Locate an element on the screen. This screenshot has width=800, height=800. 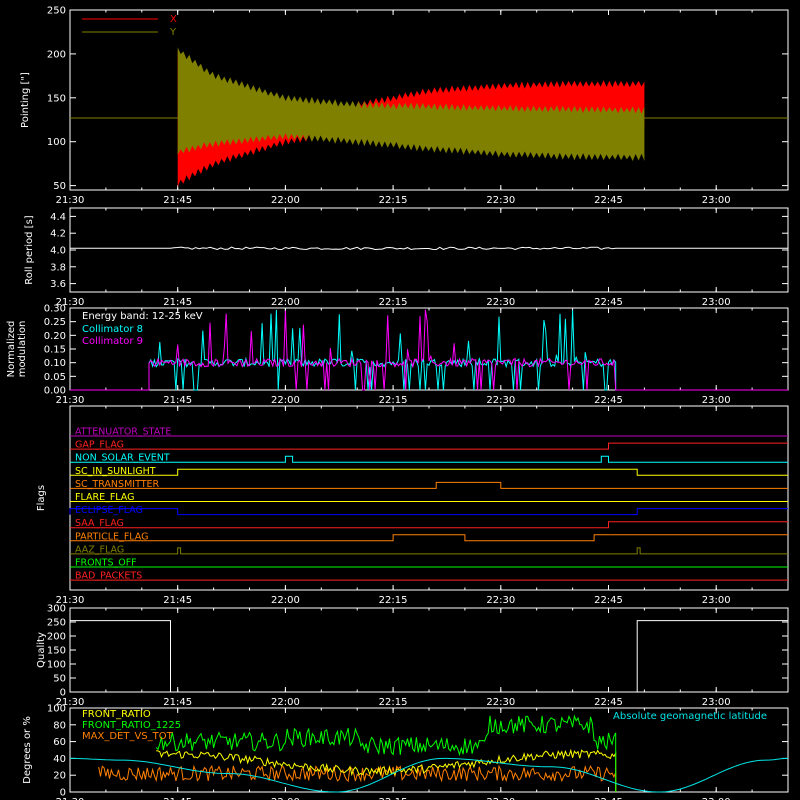
flag-label: ATTENUATOR_STATE is located at coordinates (123, 432).